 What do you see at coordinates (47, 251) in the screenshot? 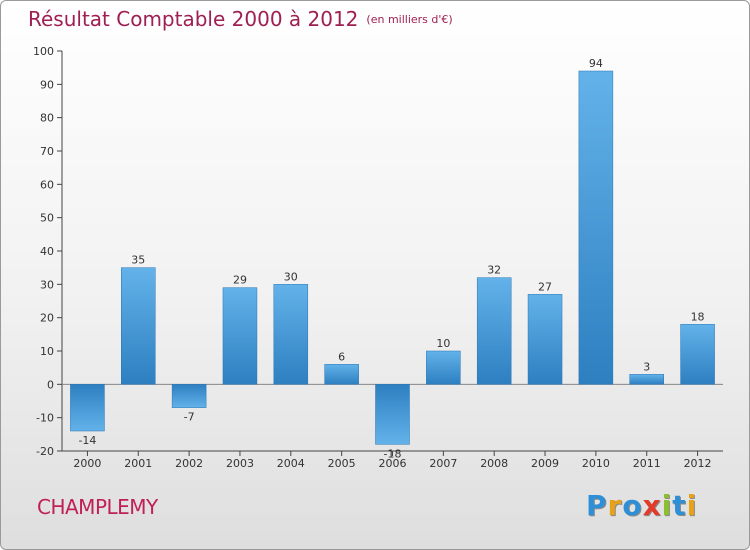
I see `y-tick-label: 40` at bounding box center [47, 251].